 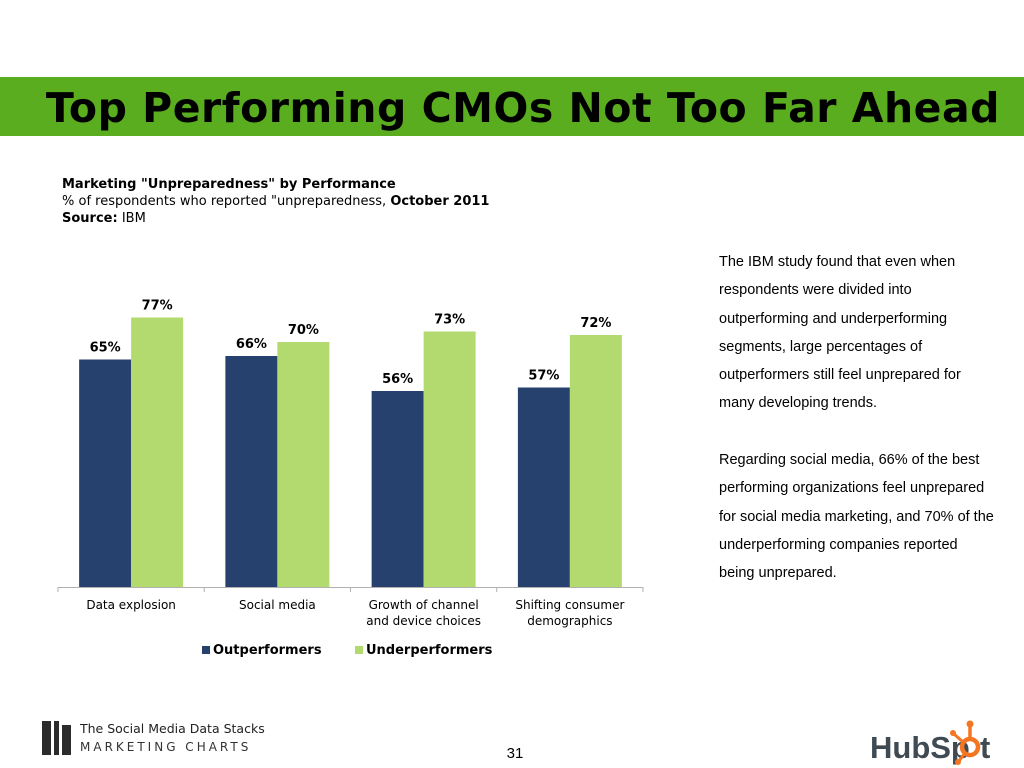 What do you see at coordinates (133, 218) in the screenshot?
I see `source-value: IBM` at bounding box center [133, 218].